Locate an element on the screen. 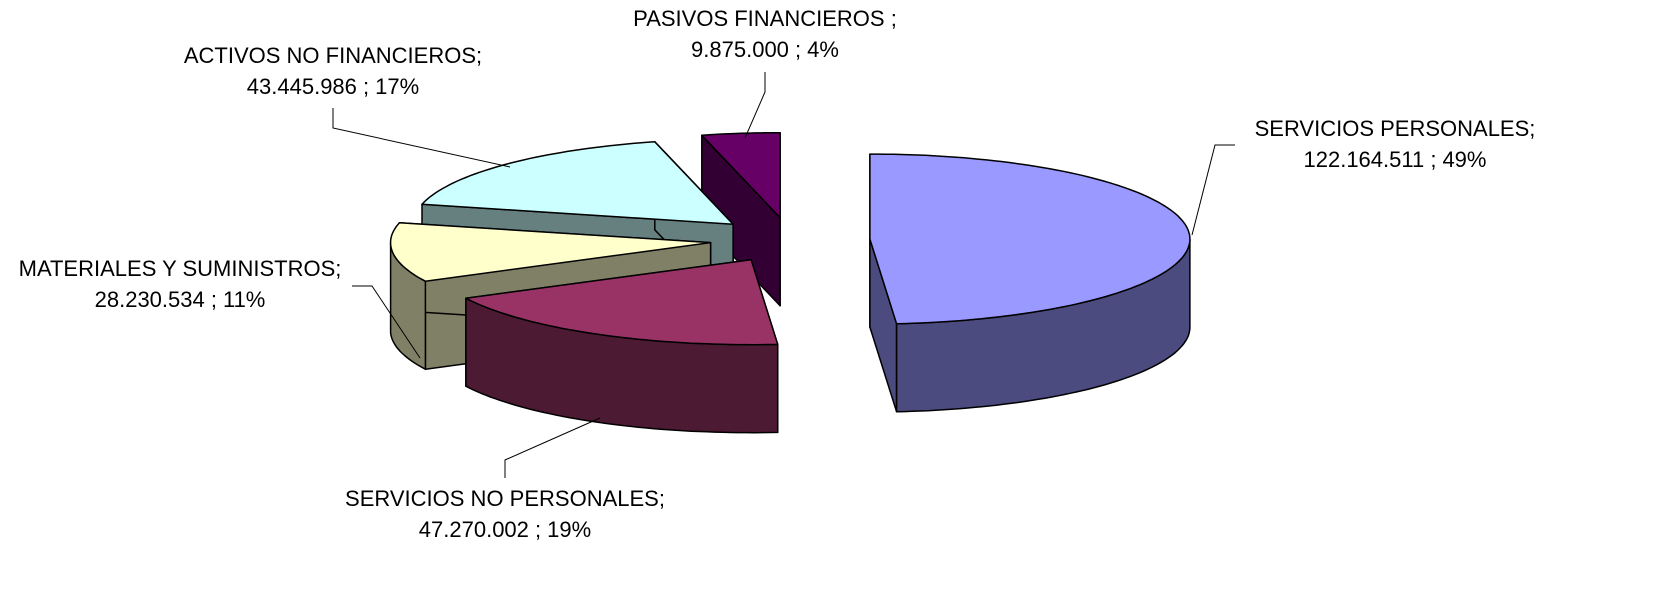 This screenshot has width=1659, height=609. category-label: SERVICIOS PERSONALES; is located at coordinates (1395, 128).